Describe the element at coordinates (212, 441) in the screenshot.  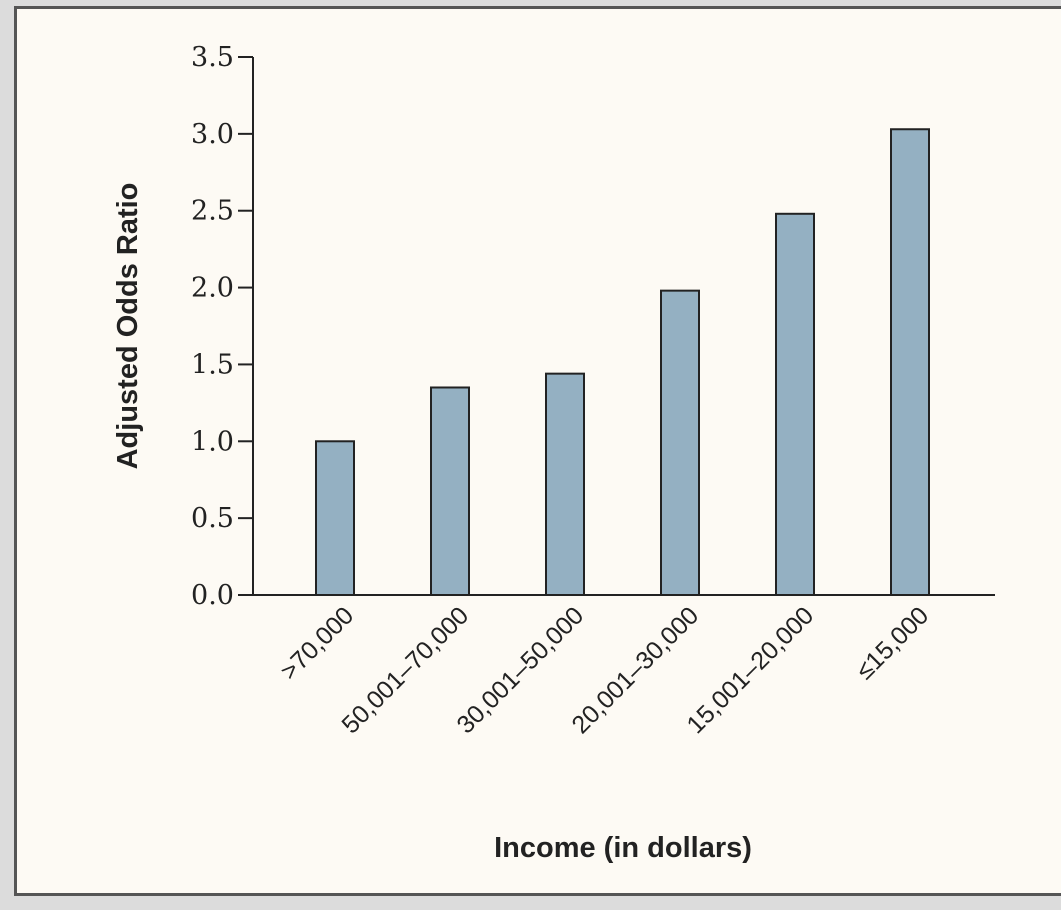
I see `y-tick-label: 1.0` at that location.